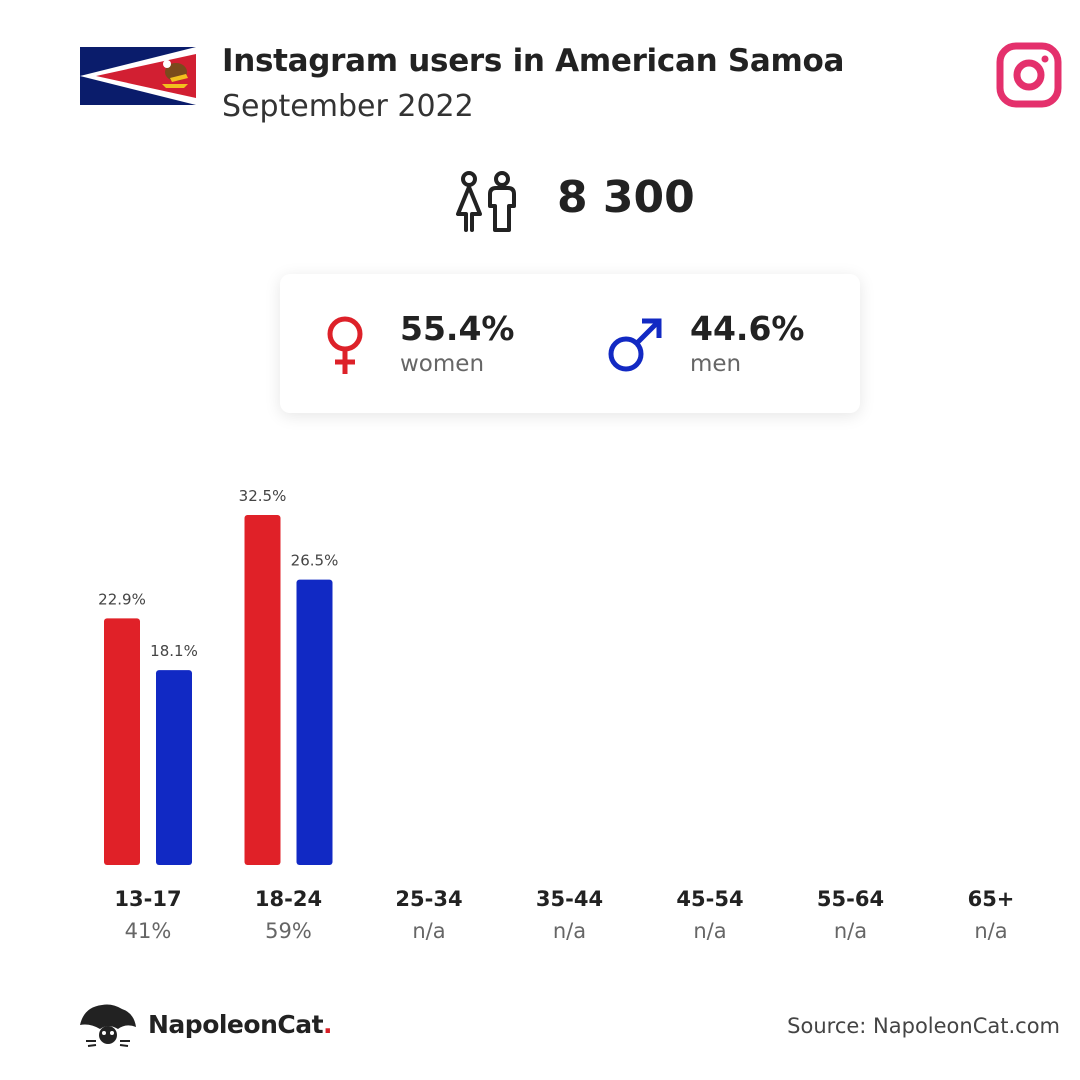  Describe the element at coordinates (716, 364) in the screenshot. I see `men-label: men` at that location.